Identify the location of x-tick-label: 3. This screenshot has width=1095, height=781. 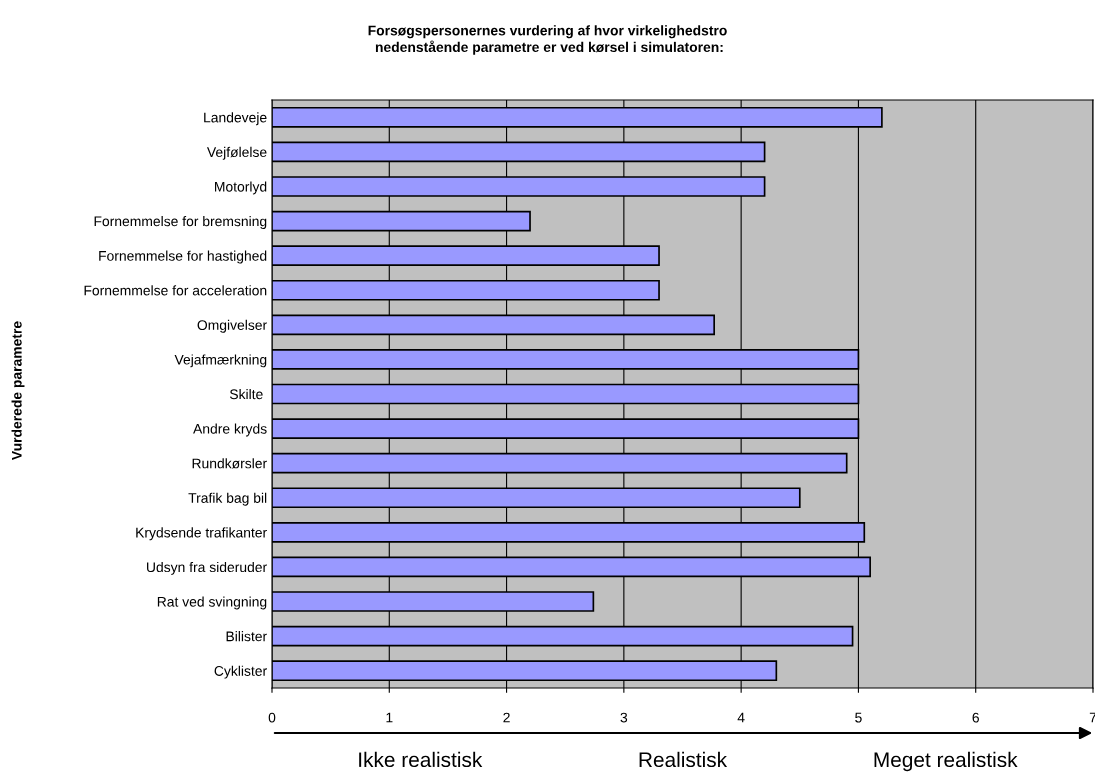
(624, 717).